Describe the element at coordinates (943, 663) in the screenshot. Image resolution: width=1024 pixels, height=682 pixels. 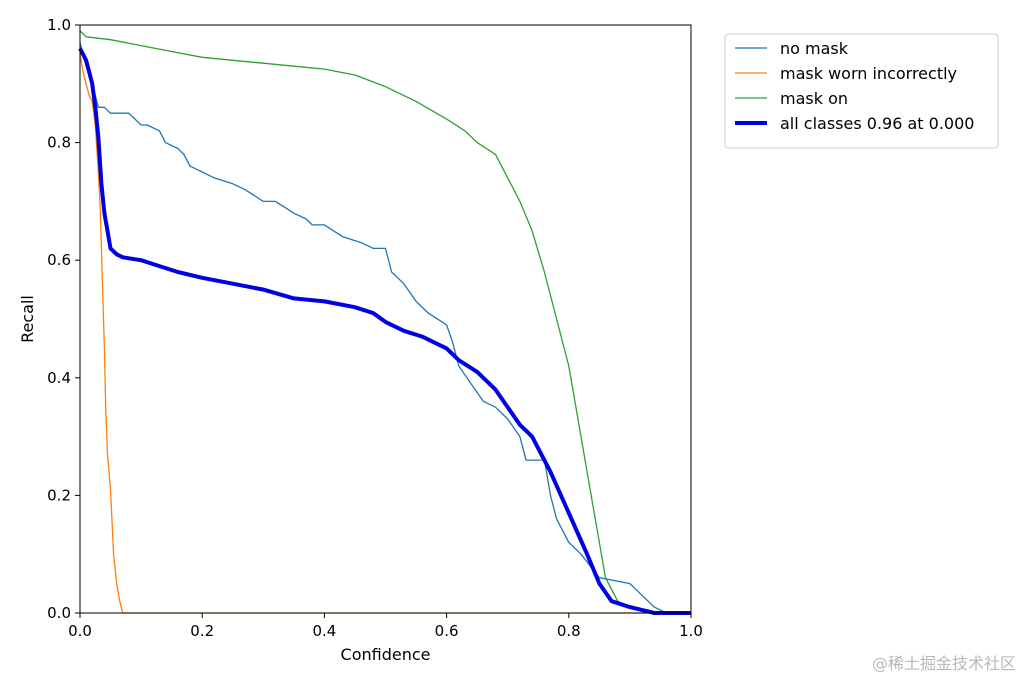
I see `watermark-text: @稀土掘金技术社区` at that location.